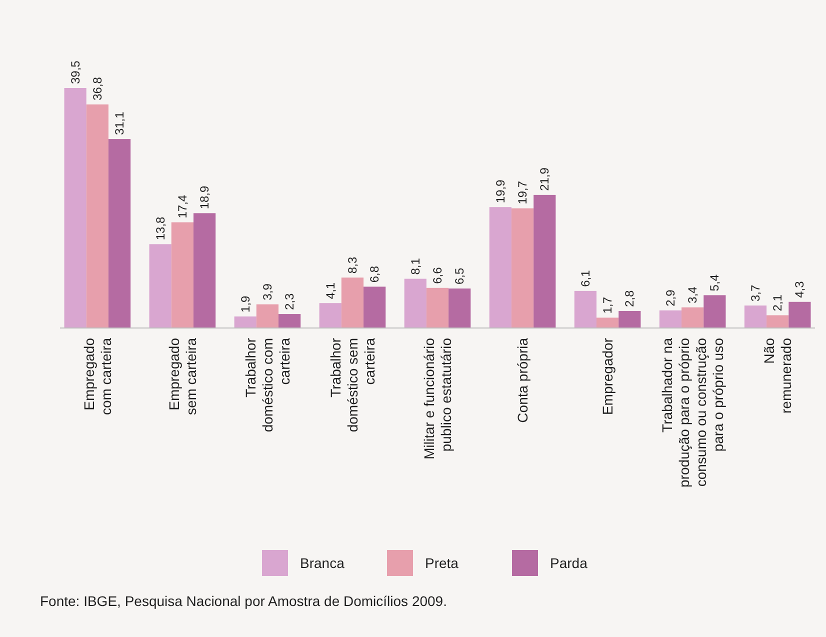  What do you see at coordinates (692, 413) in the screenshot?
I see `x-tick-label: Trabalhador na produção para o próprio consumo ou construção para o próprio uso` at bounding box center [692, 413].